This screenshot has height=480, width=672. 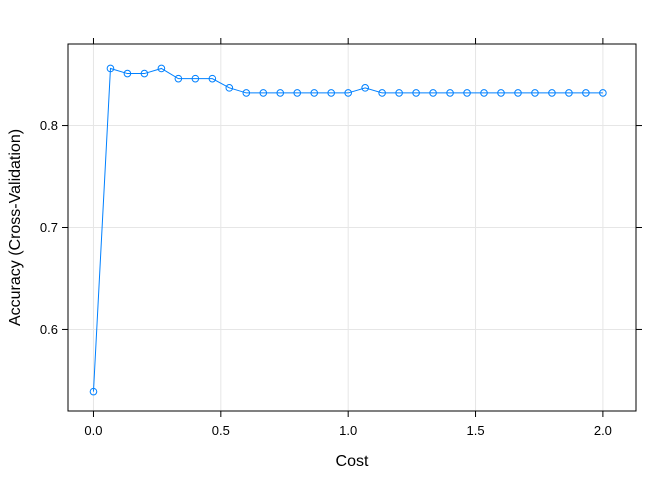 What do you see at coordinates (93, 430) in the screenshot?
I see `x-tick-label: 0.0` at bounding box center [93, 430].